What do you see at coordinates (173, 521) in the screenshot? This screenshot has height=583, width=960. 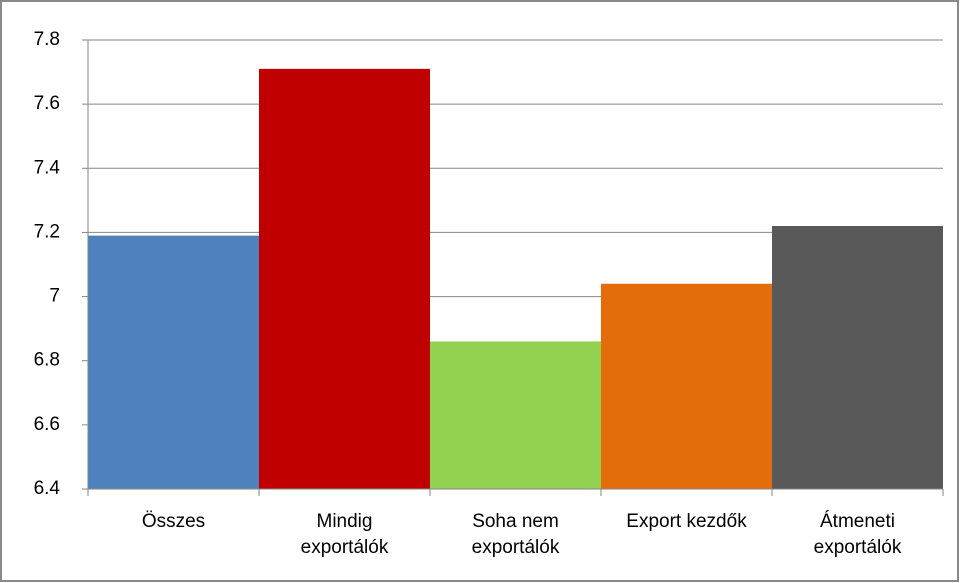 I see `x-tick-label: Összes` at bounding box center [173, 521].